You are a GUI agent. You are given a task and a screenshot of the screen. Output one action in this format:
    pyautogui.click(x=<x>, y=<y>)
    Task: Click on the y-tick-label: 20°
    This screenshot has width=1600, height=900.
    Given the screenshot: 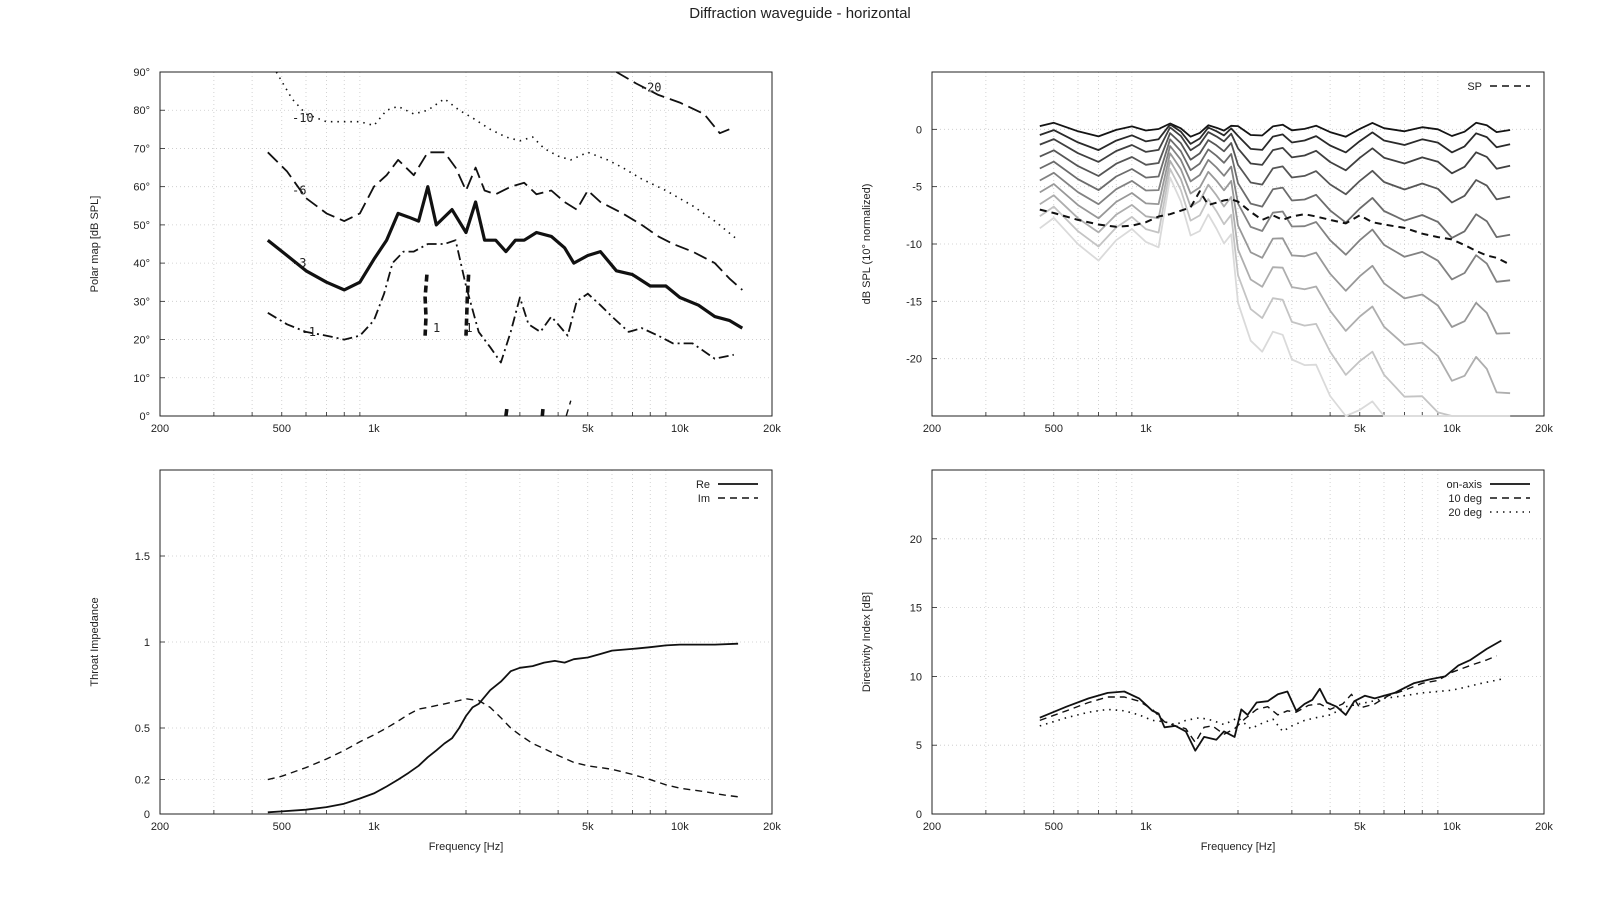 What is the action you would take?
    pyautogui.click(x=141, y=341)
    